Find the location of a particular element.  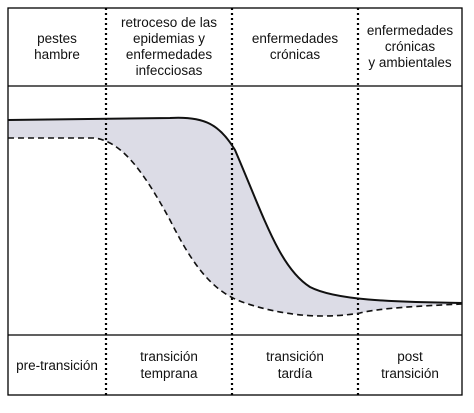

footer-late-transition: transición tardía is located at coordinates (295, 365).